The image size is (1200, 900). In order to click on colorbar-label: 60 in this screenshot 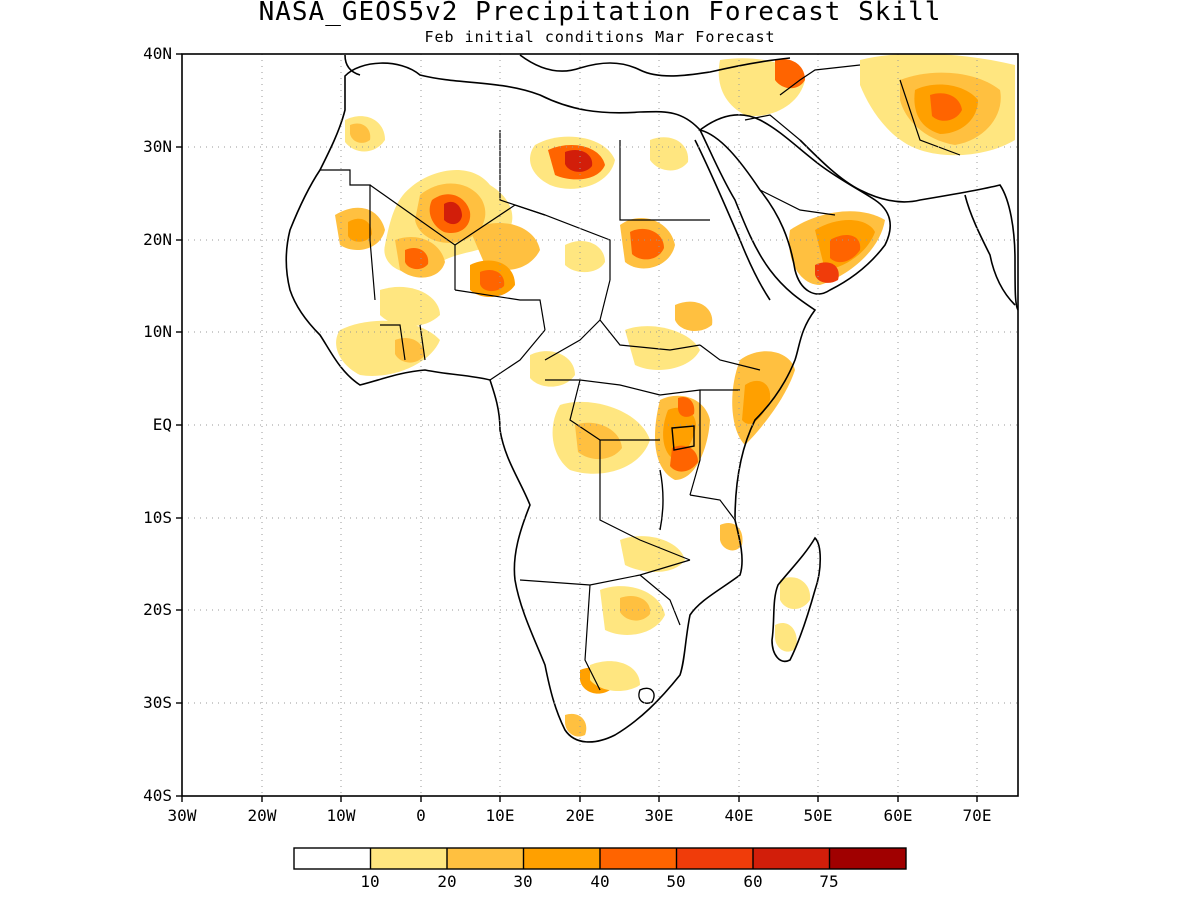, I will do `click(753, 881)`.